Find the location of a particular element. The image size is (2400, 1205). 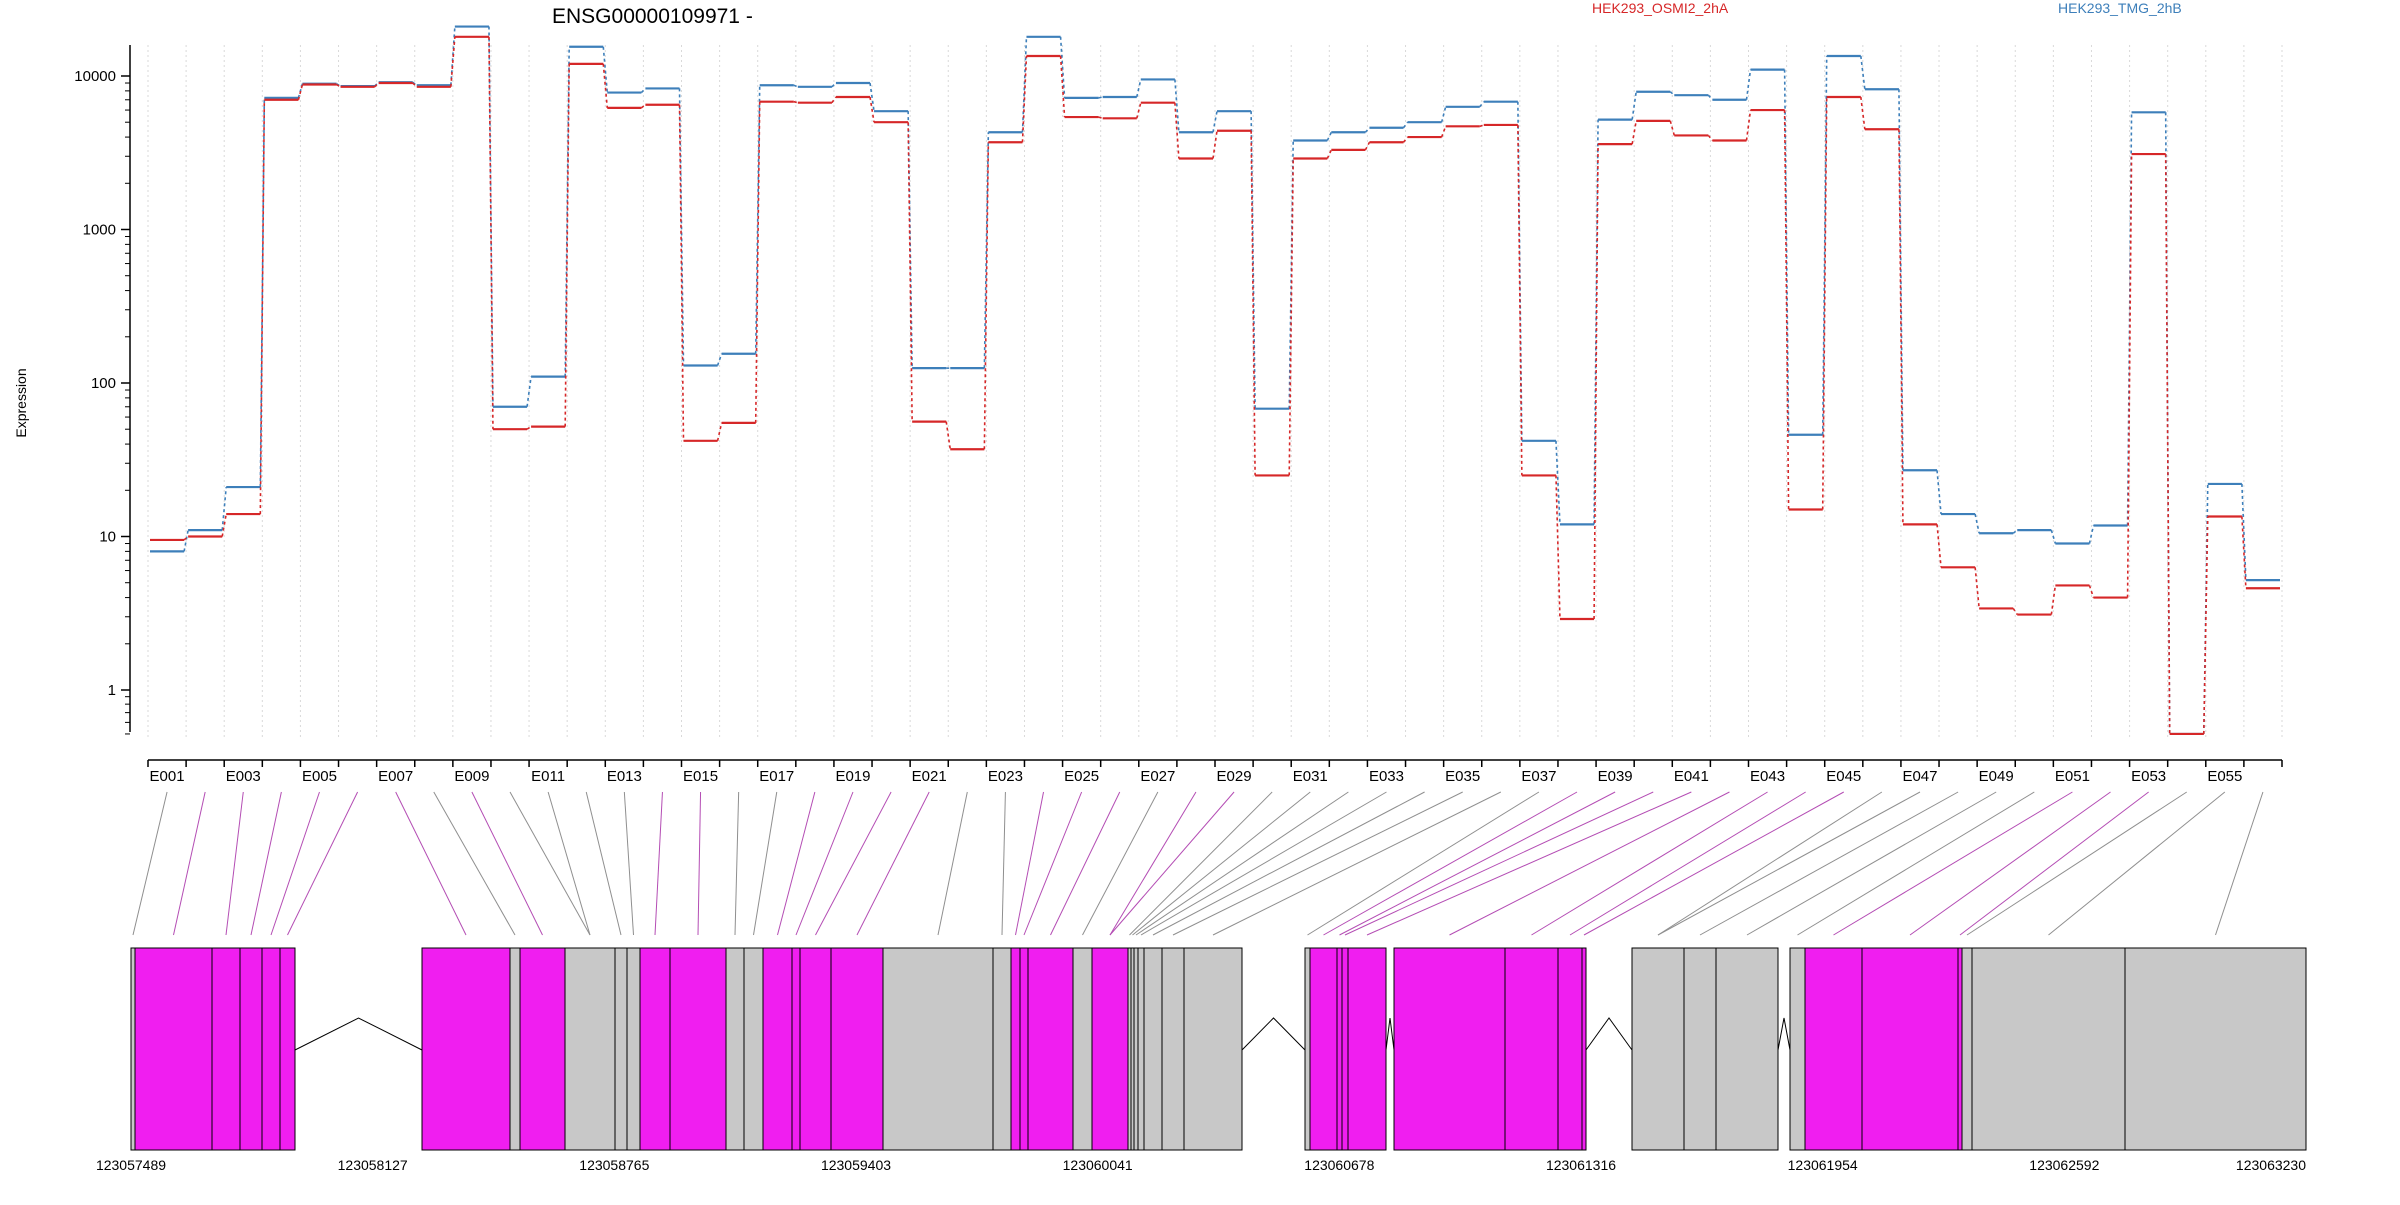

legend-entry-series-1: HEK293_OSMI2_2hA is located at coordinates (1660, 8).